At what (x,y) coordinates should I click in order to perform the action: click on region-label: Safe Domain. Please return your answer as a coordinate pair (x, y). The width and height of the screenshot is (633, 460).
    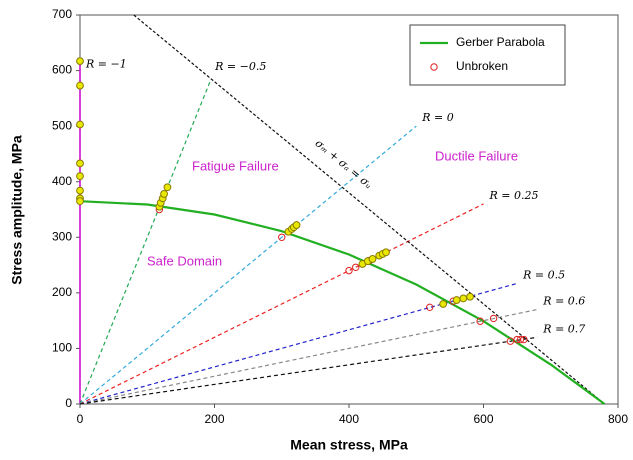
    Looking at the image, I should click on (184, 260).